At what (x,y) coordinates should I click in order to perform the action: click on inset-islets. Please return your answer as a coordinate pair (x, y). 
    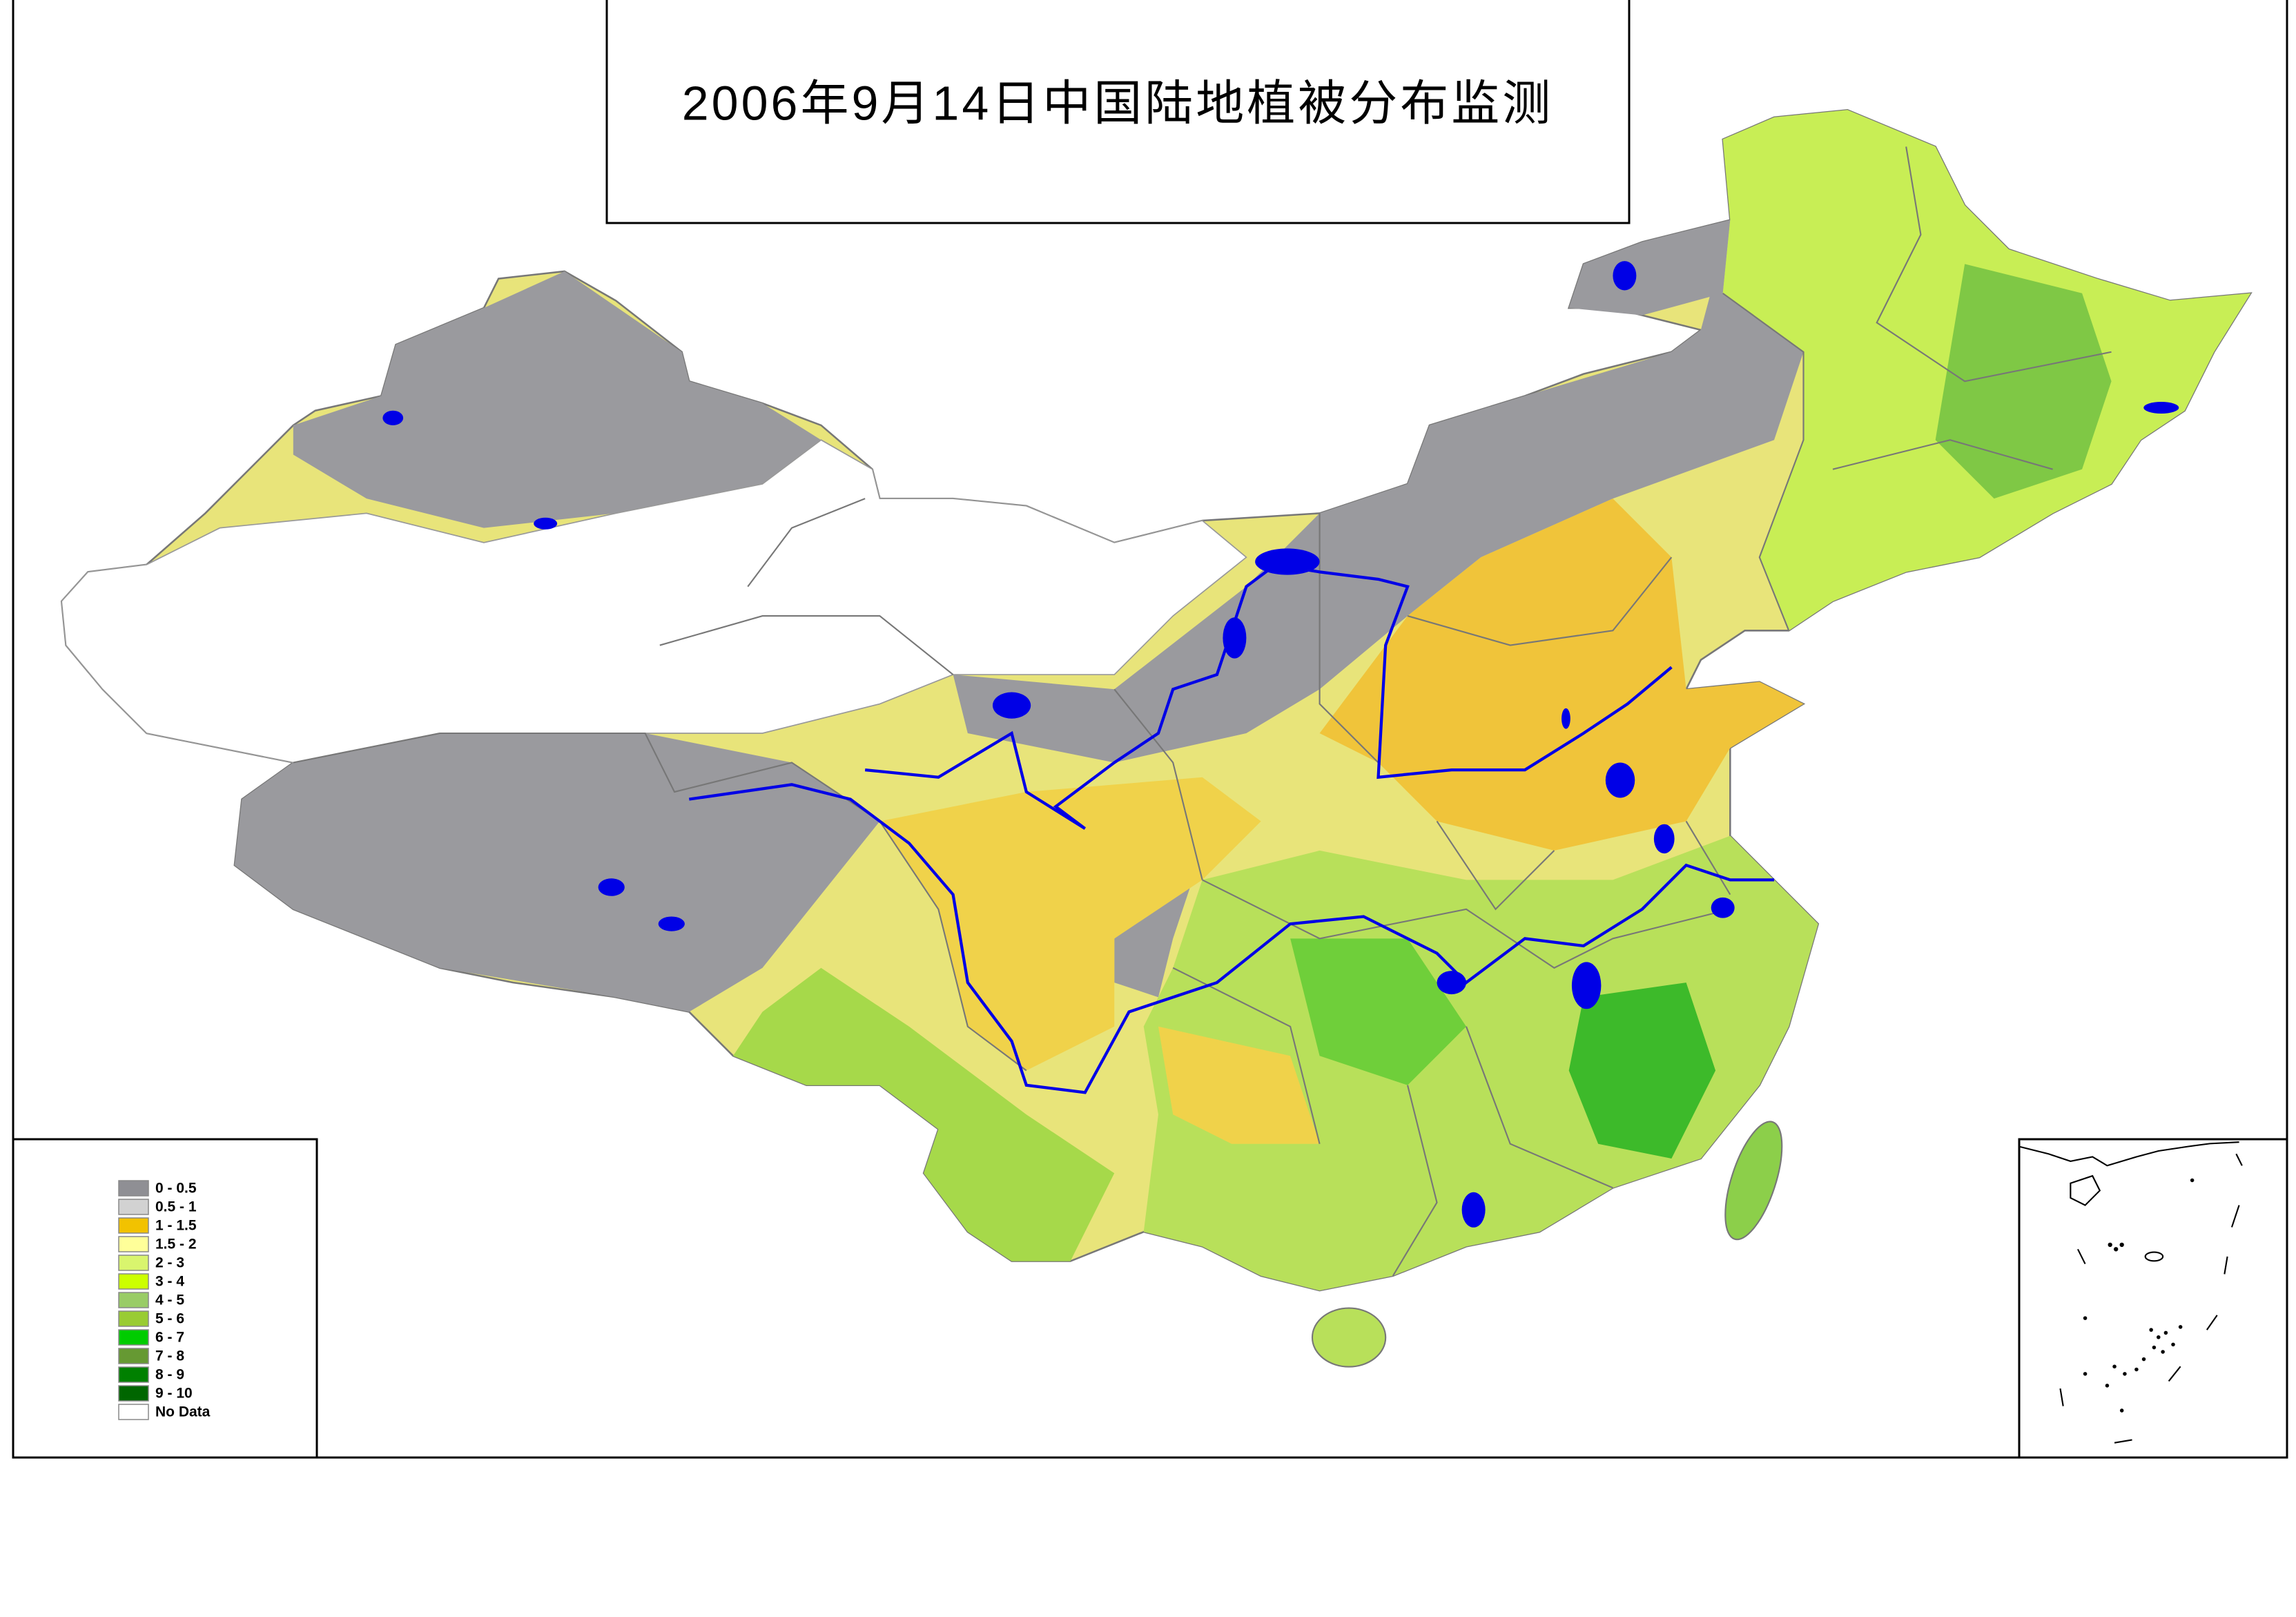
    Looking at the image, I should click on (2139, 1295).